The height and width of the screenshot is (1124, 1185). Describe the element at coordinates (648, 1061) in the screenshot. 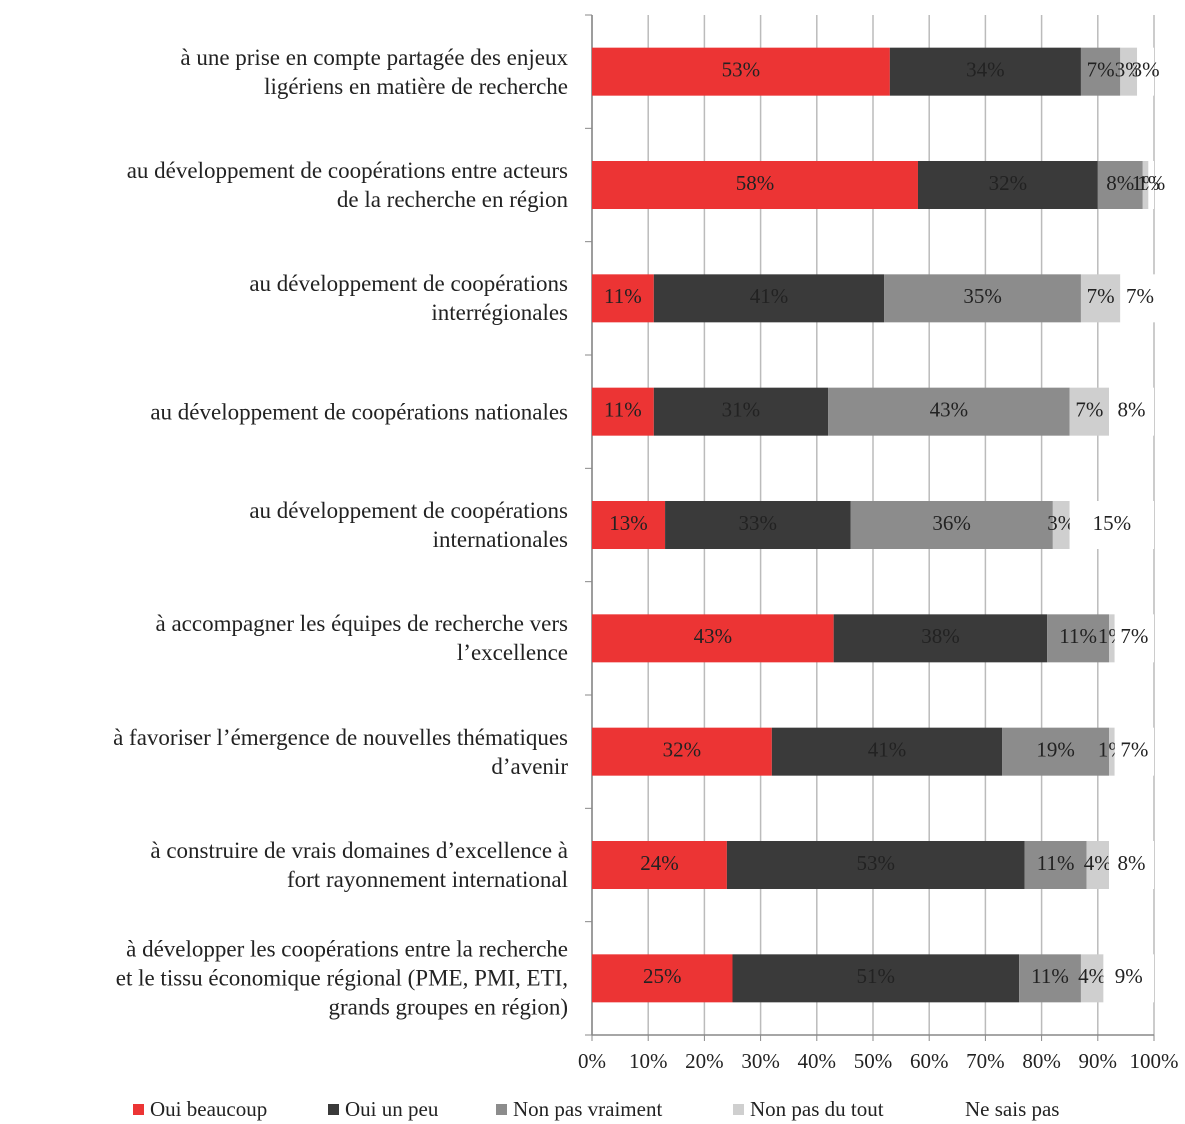

I see `x-tick-label: 10%` at that location.